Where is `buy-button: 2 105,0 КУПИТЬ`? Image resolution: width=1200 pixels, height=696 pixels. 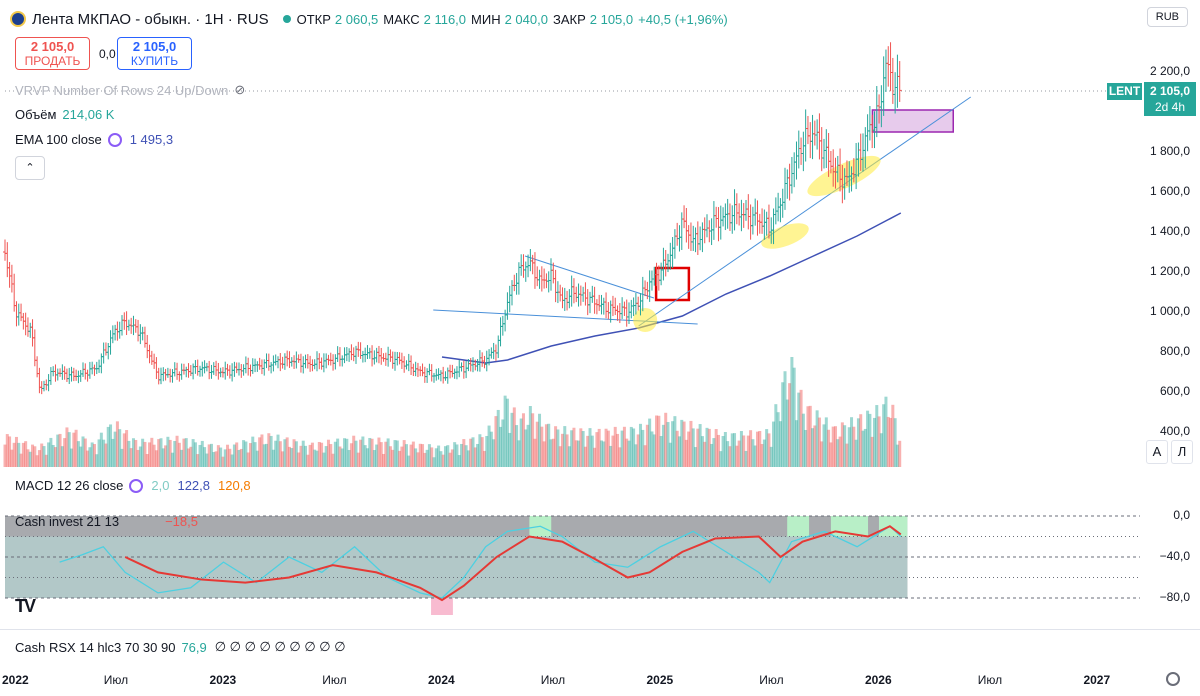
buy-button: 2 105,0 КУПИТЬ is located at coordinates (154, 53).